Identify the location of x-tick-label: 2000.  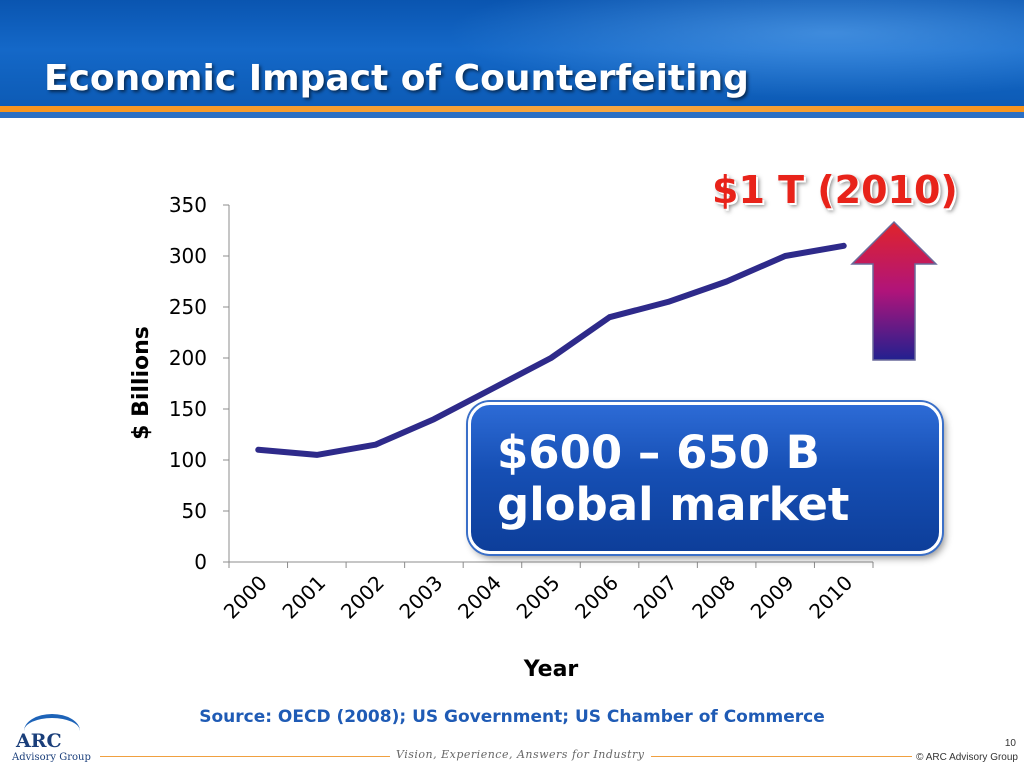
(245, 597).